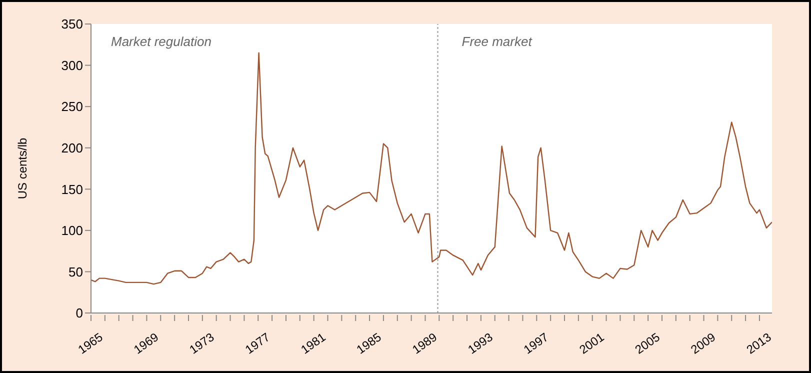  What do you see at coordinates (72, 230) in the screenshot?
I see `y-tick-label: 100` at bounding box center [72, 230].